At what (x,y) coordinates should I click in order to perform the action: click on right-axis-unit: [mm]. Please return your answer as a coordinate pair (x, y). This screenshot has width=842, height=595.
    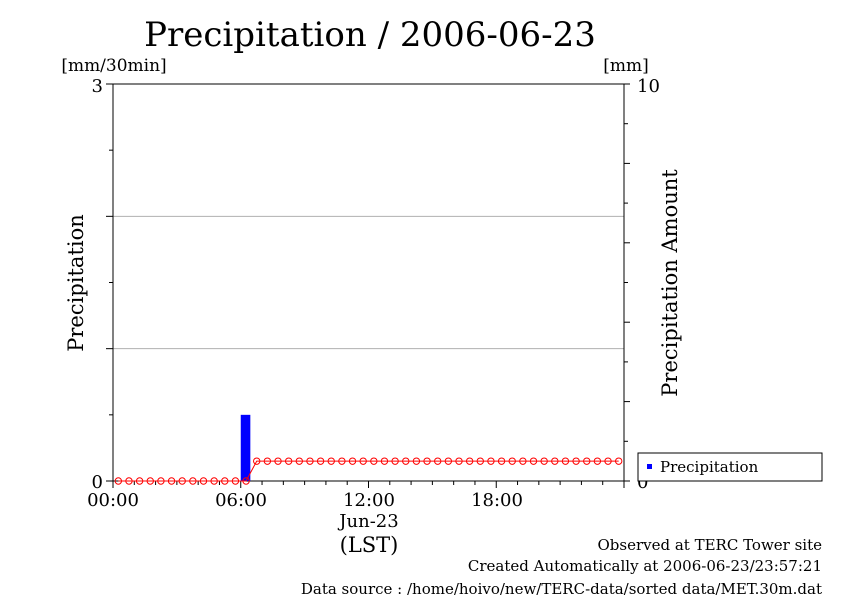
    Looking at the image, I should click on (626, 66).